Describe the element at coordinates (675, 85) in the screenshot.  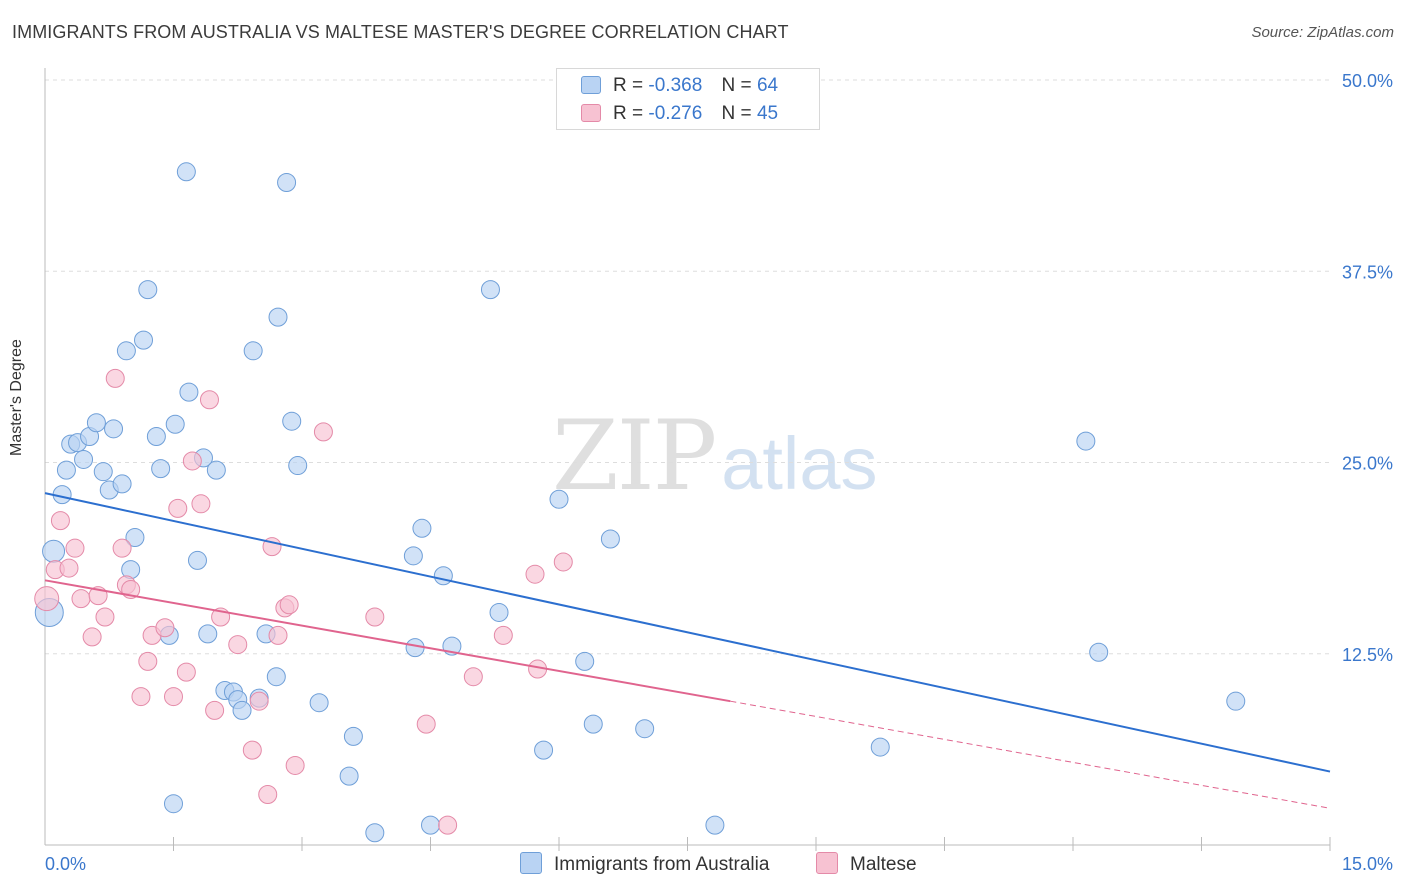
I see `legend-r-value-australia: -0.368` at that location.